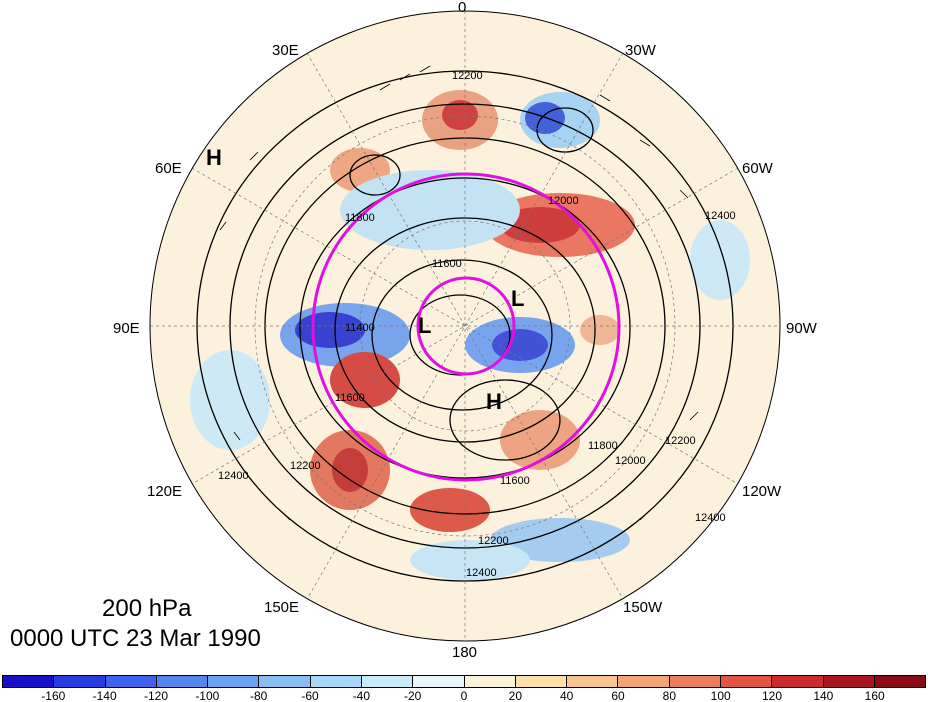 This screenshot has height=702, width=928. Describe the element at coordinates (618, 695) in the screenshot. I see `colorbar-tick-label: 60` at that location.